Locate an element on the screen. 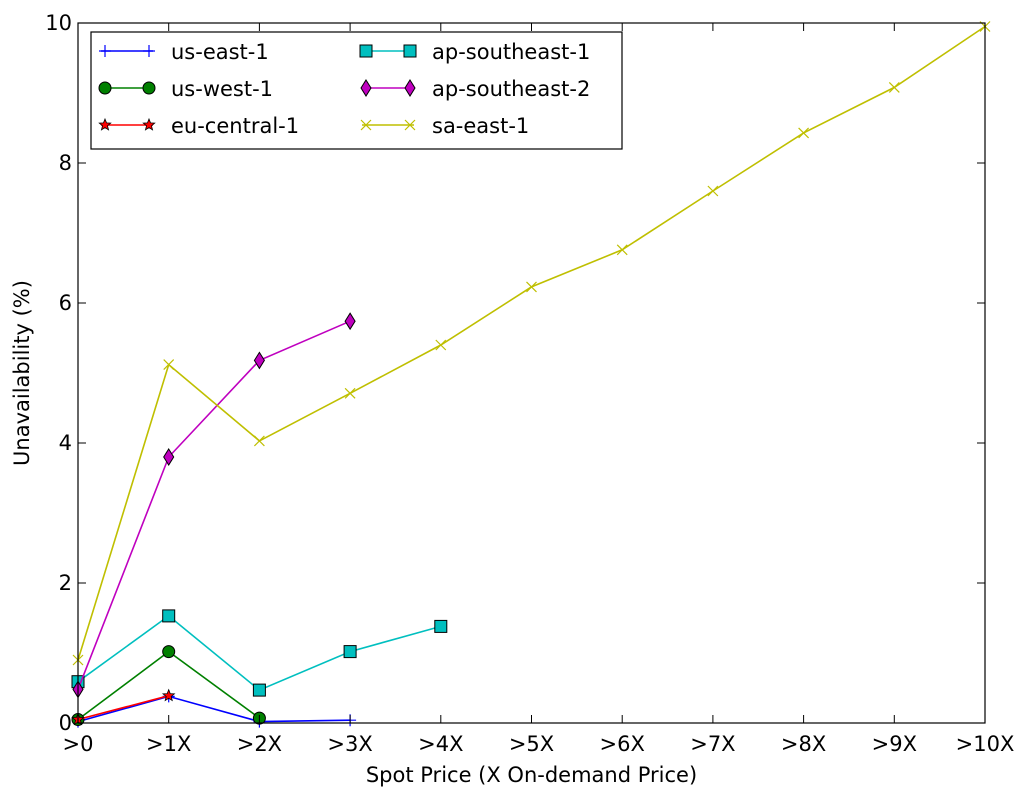 Image resolution: width=1024 pixels, height=788 pixels. legend-item-eu-central-1: eu-central-1 is located at coordinates (198, 126).